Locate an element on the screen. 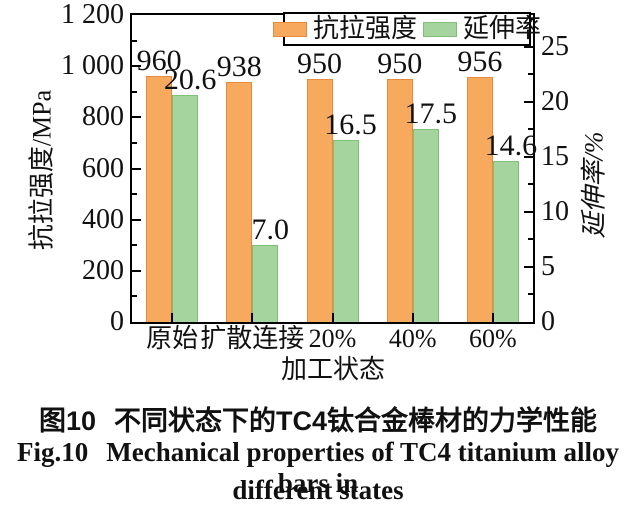  caption-english-line2: different states is located at coordinates (318, 490).